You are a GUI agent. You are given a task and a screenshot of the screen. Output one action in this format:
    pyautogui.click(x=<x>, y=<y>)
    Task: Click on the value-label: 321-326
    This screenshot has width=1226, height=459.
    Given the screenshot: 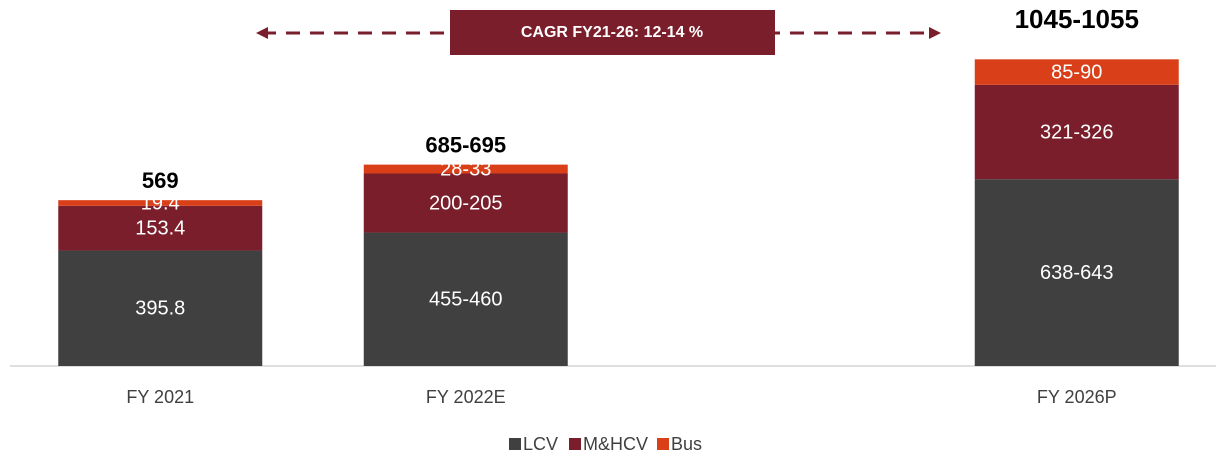 What is the action you would take?
    pyautogui.click(x=1076, y=132)
    